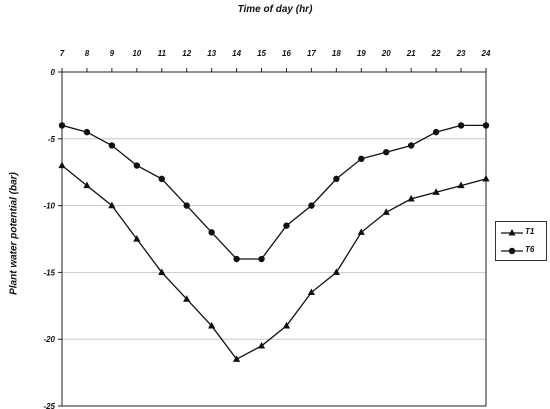 This screenshot has width=550, height=409. What do you see at coordinates (275, 9) in the screenshot?
I see `x-axis-title: Time of day (hr)` at bounding box center [275, 9].